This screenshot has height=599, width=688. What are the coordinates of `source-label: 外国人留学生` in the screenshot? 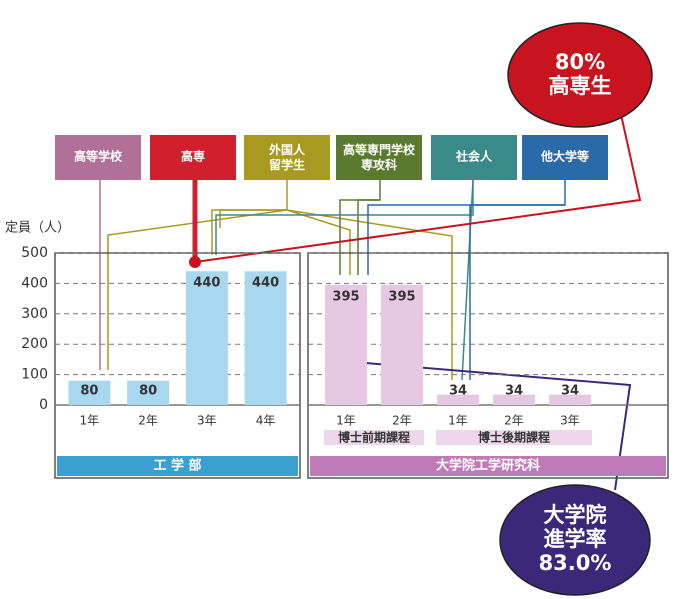 It's located at (287, 157).